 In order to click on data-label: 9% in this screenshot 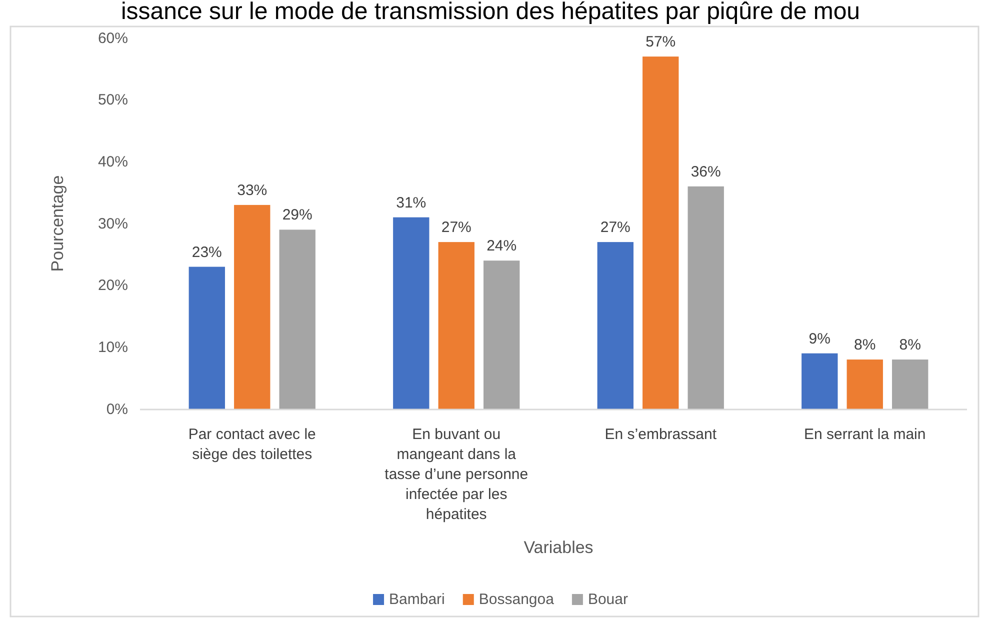, I will do `click(819, 339)`.